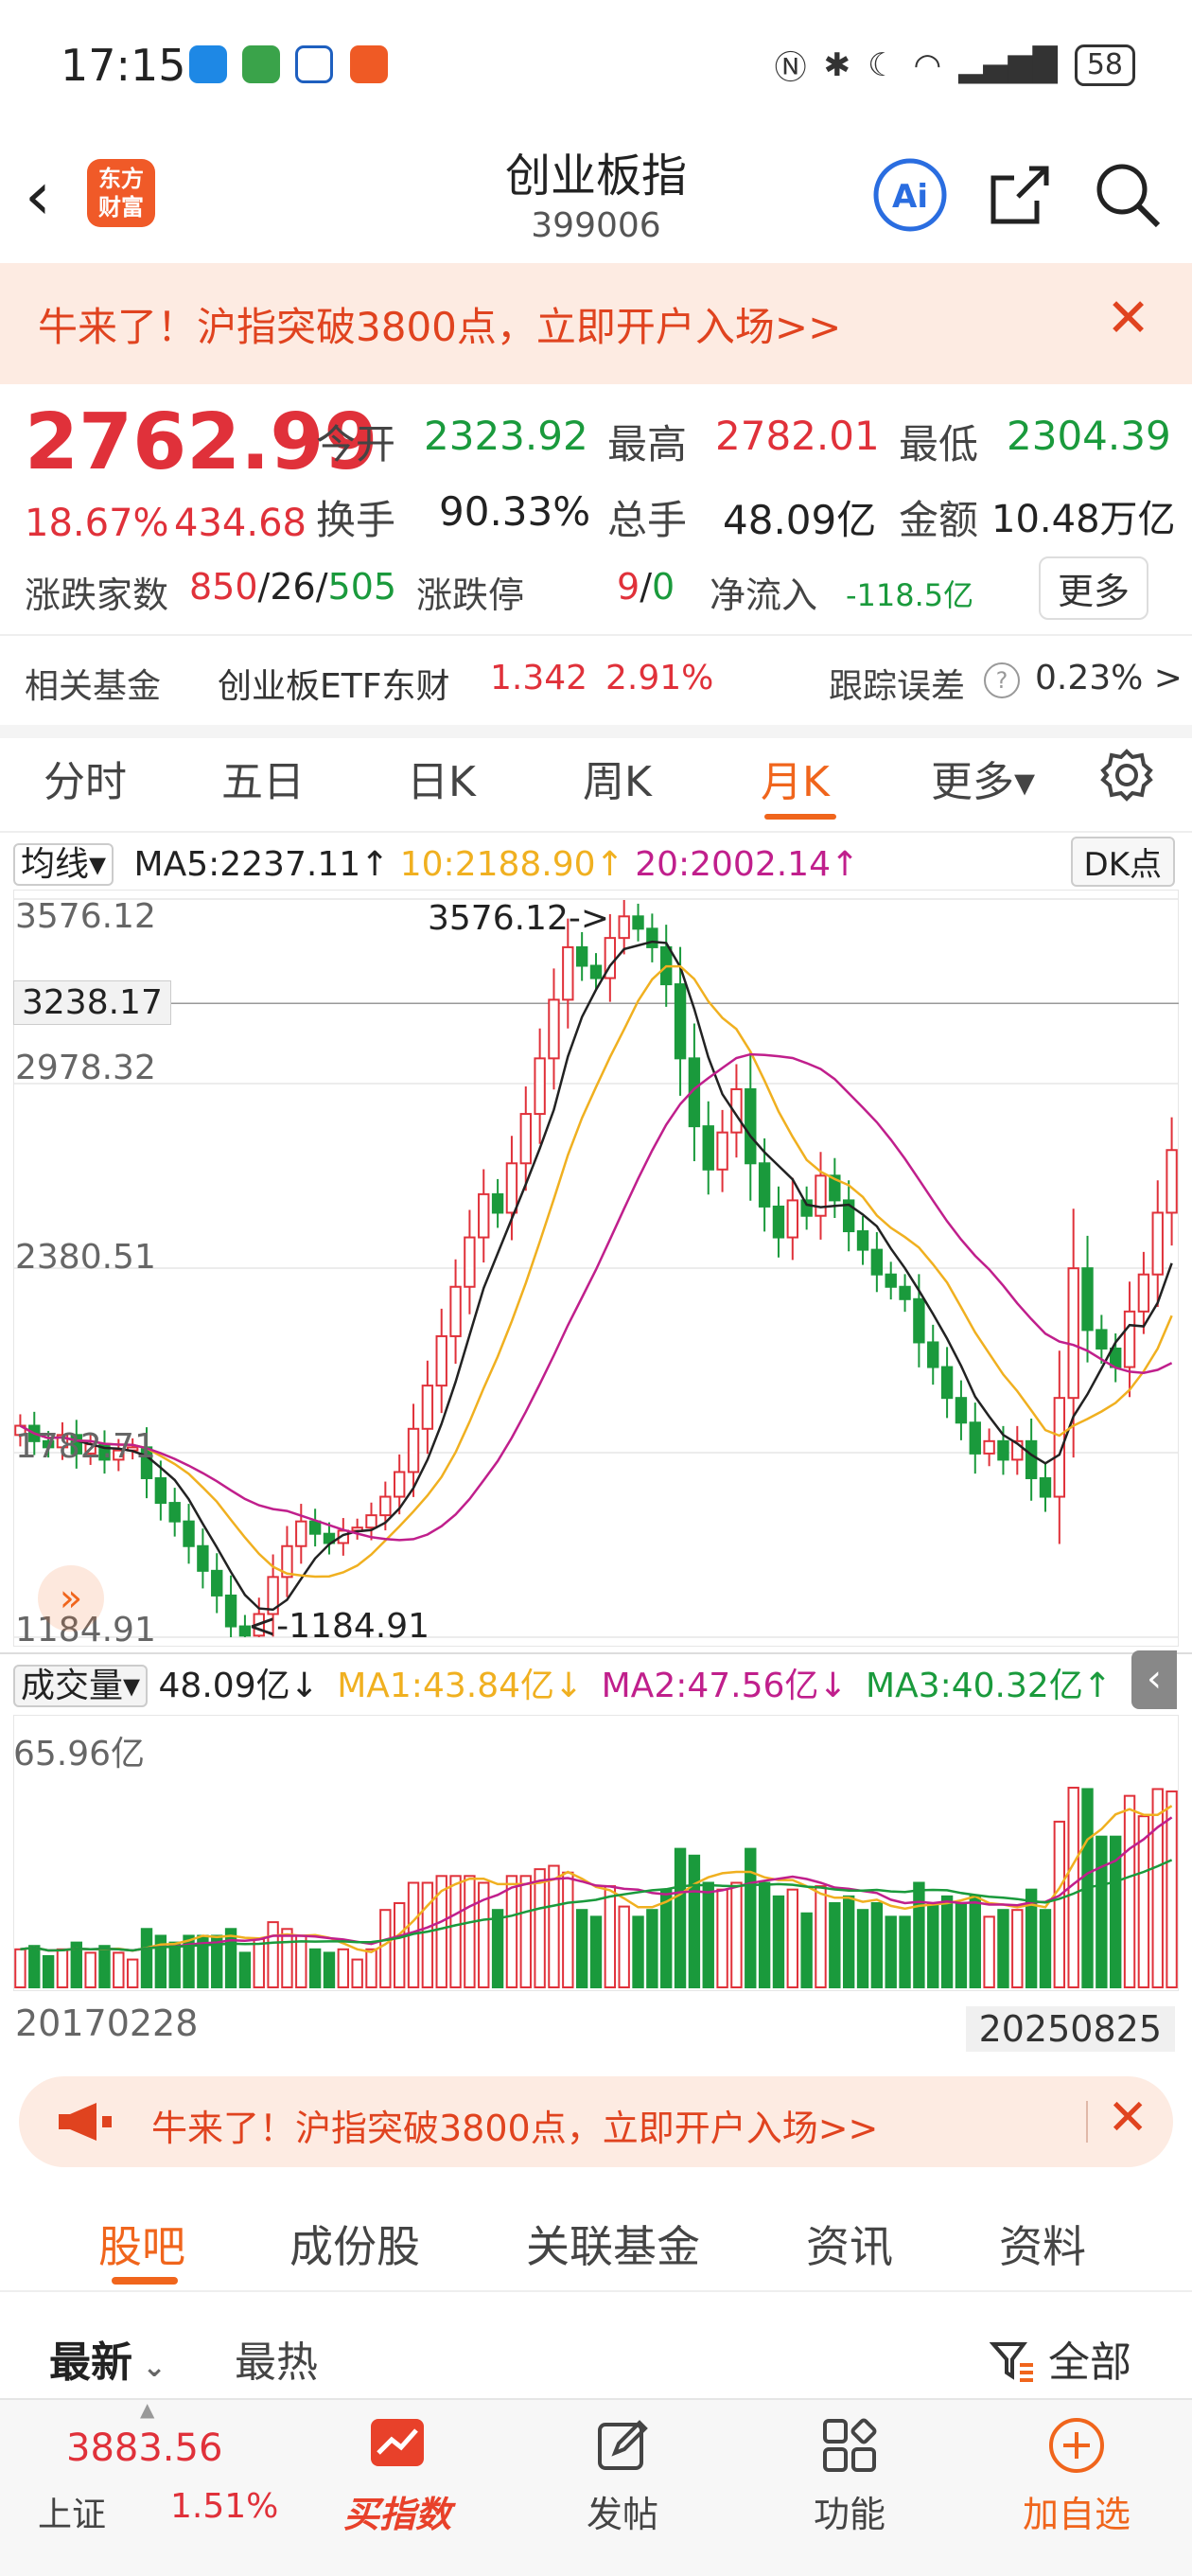 The height and width of the screenshot is (2576, 1192). Describe the element at coordinates (72, 2515) in the screenshot. I see `sh-index-name: 上证` at that location.